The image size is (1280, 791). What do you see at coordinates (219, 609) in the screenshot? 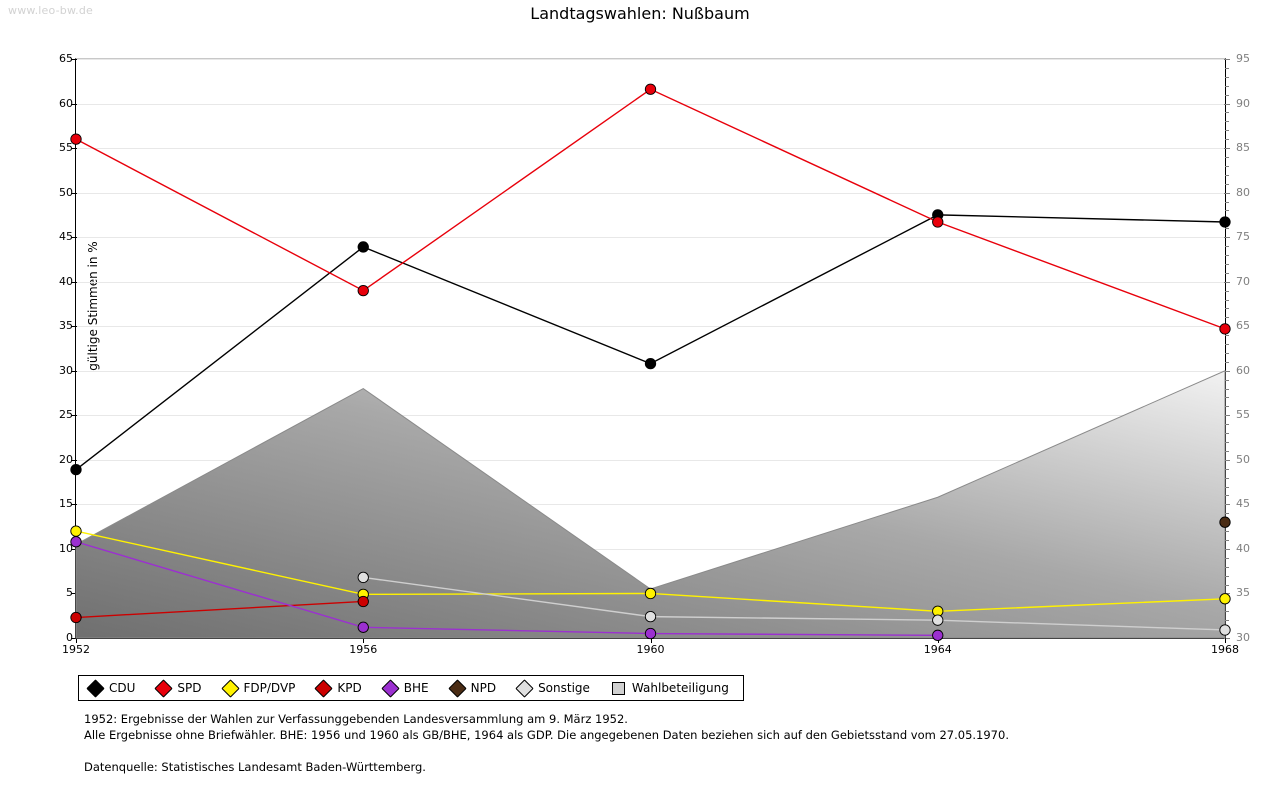
I see `series-line-kpd` at bounding box center [219, 609].